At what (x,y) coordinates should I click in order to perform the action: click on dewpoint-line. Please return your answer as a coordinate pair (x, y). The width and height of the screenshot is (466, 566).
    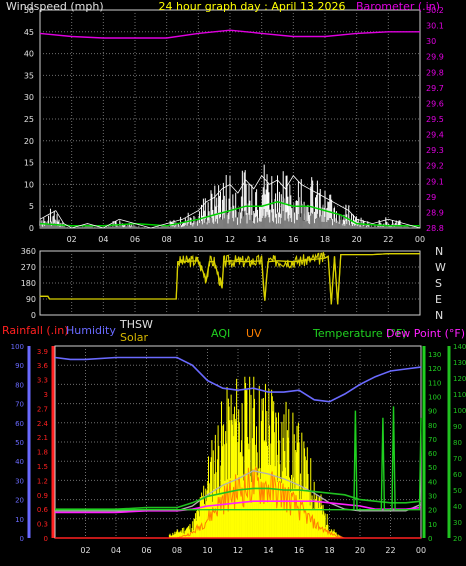
    Looking at the image, I should click on (238, 507).